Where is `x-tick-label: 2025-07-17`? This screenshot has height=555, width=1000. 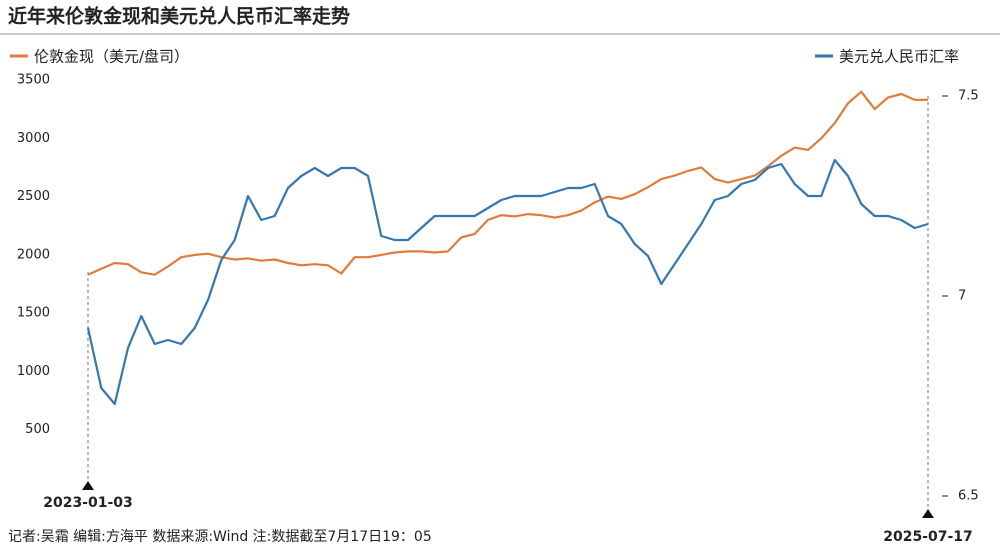 x-tick-label: 2025-07-17 is located at coordinates (928, 537).